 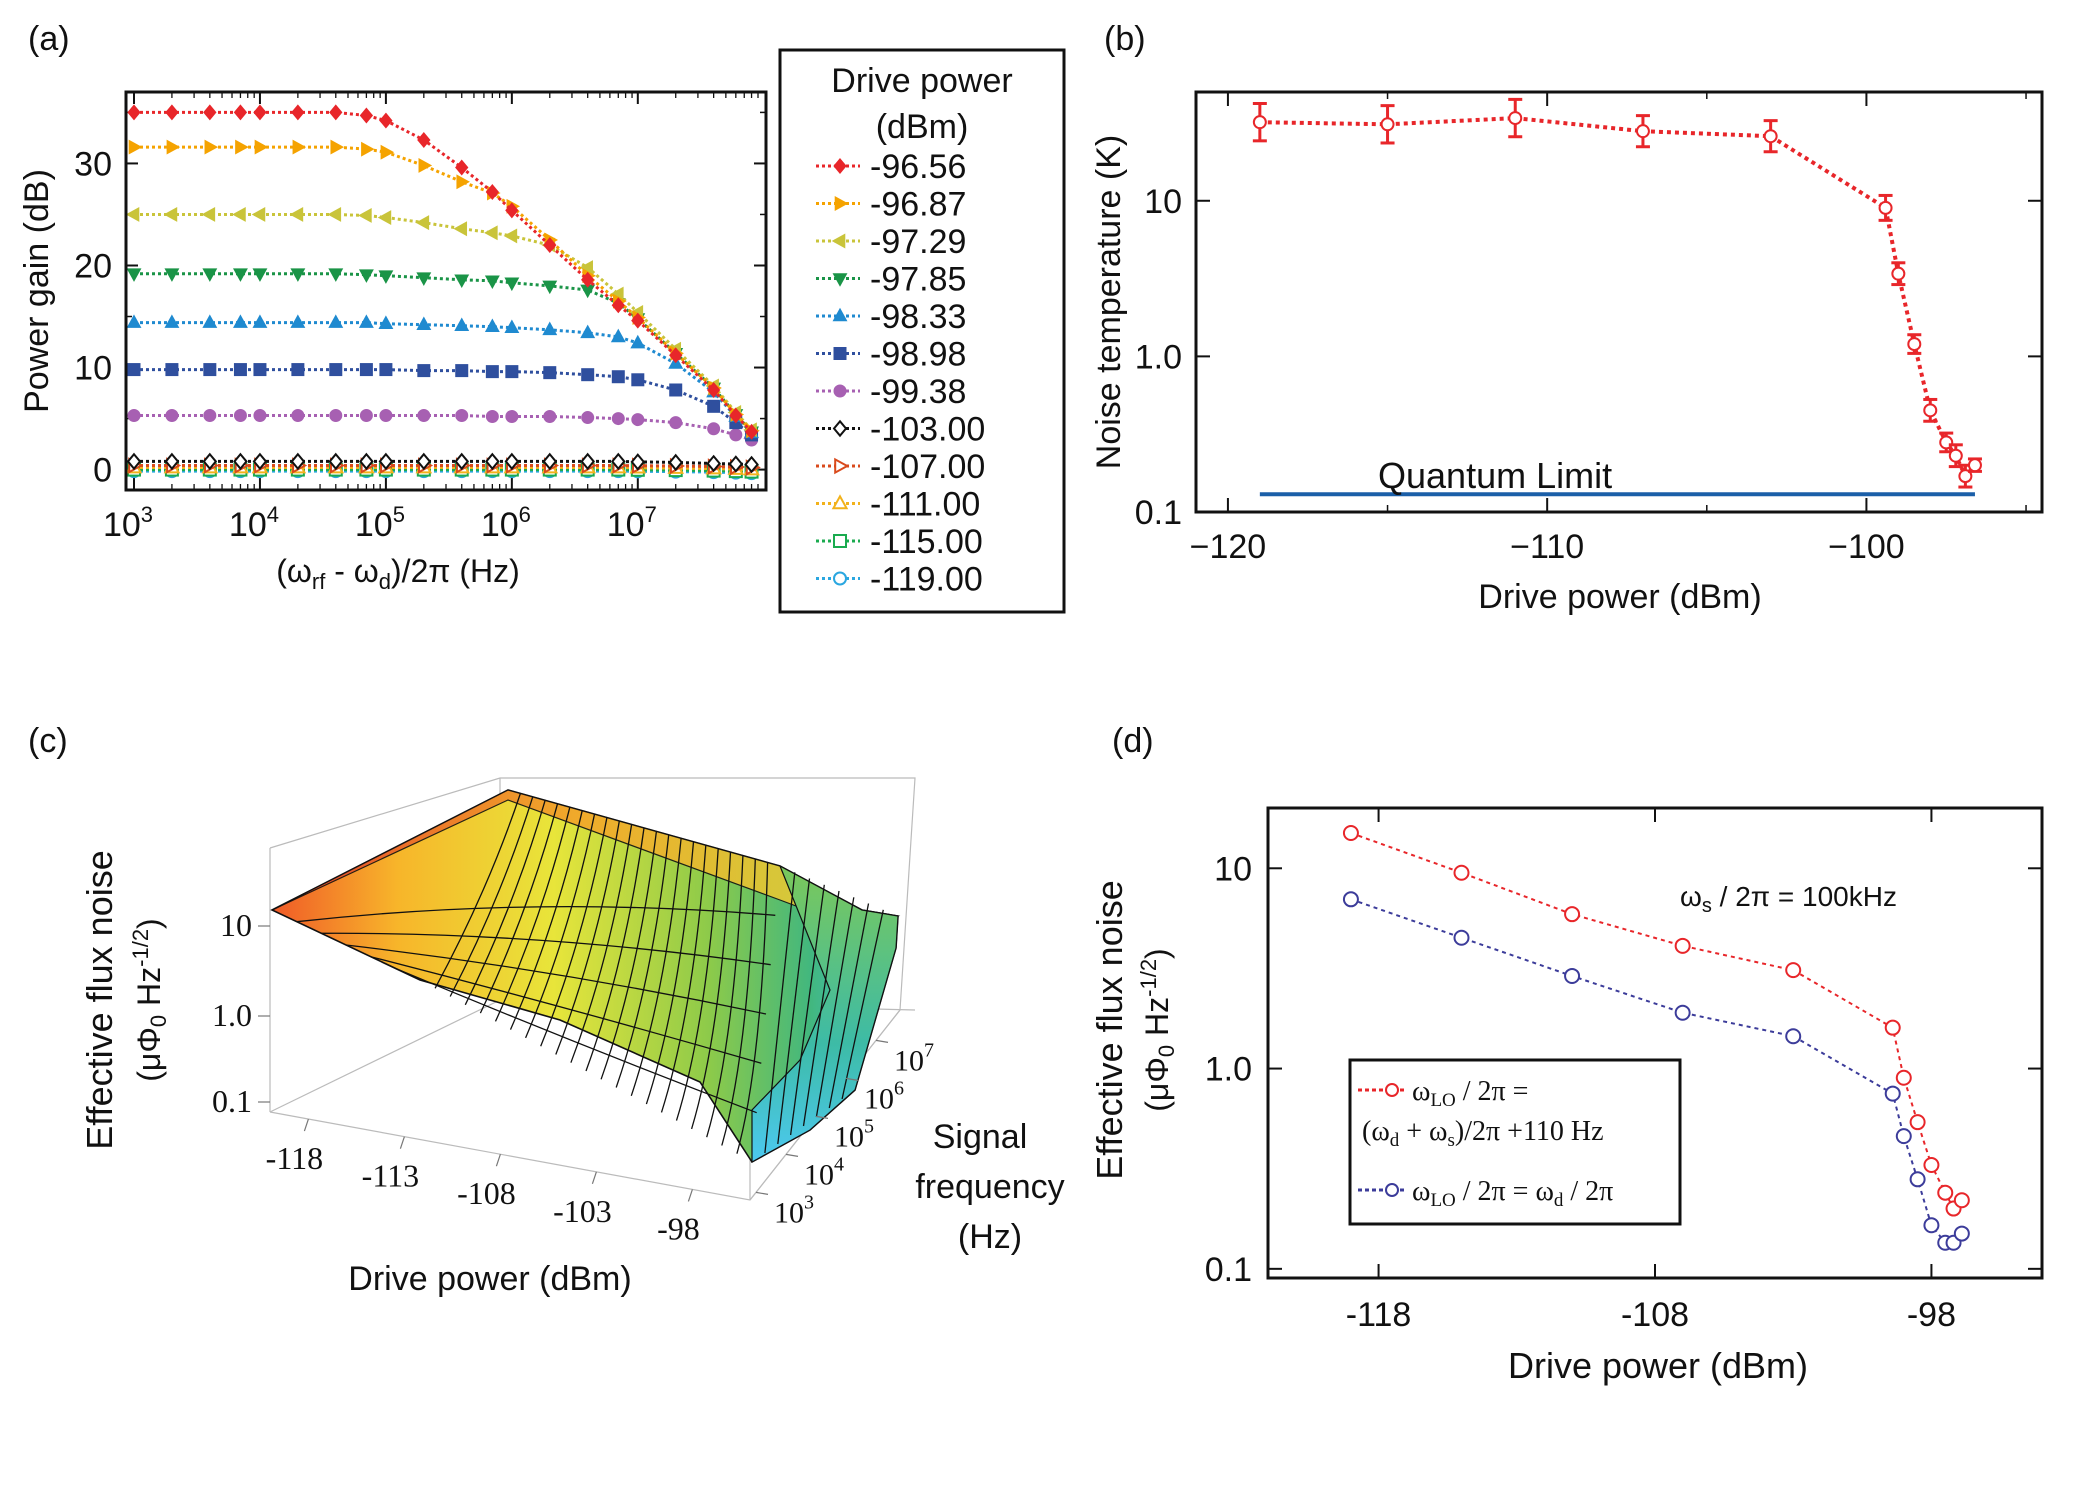 I want to click on drive-tick-label: -113, so click(x=390, y=1176).